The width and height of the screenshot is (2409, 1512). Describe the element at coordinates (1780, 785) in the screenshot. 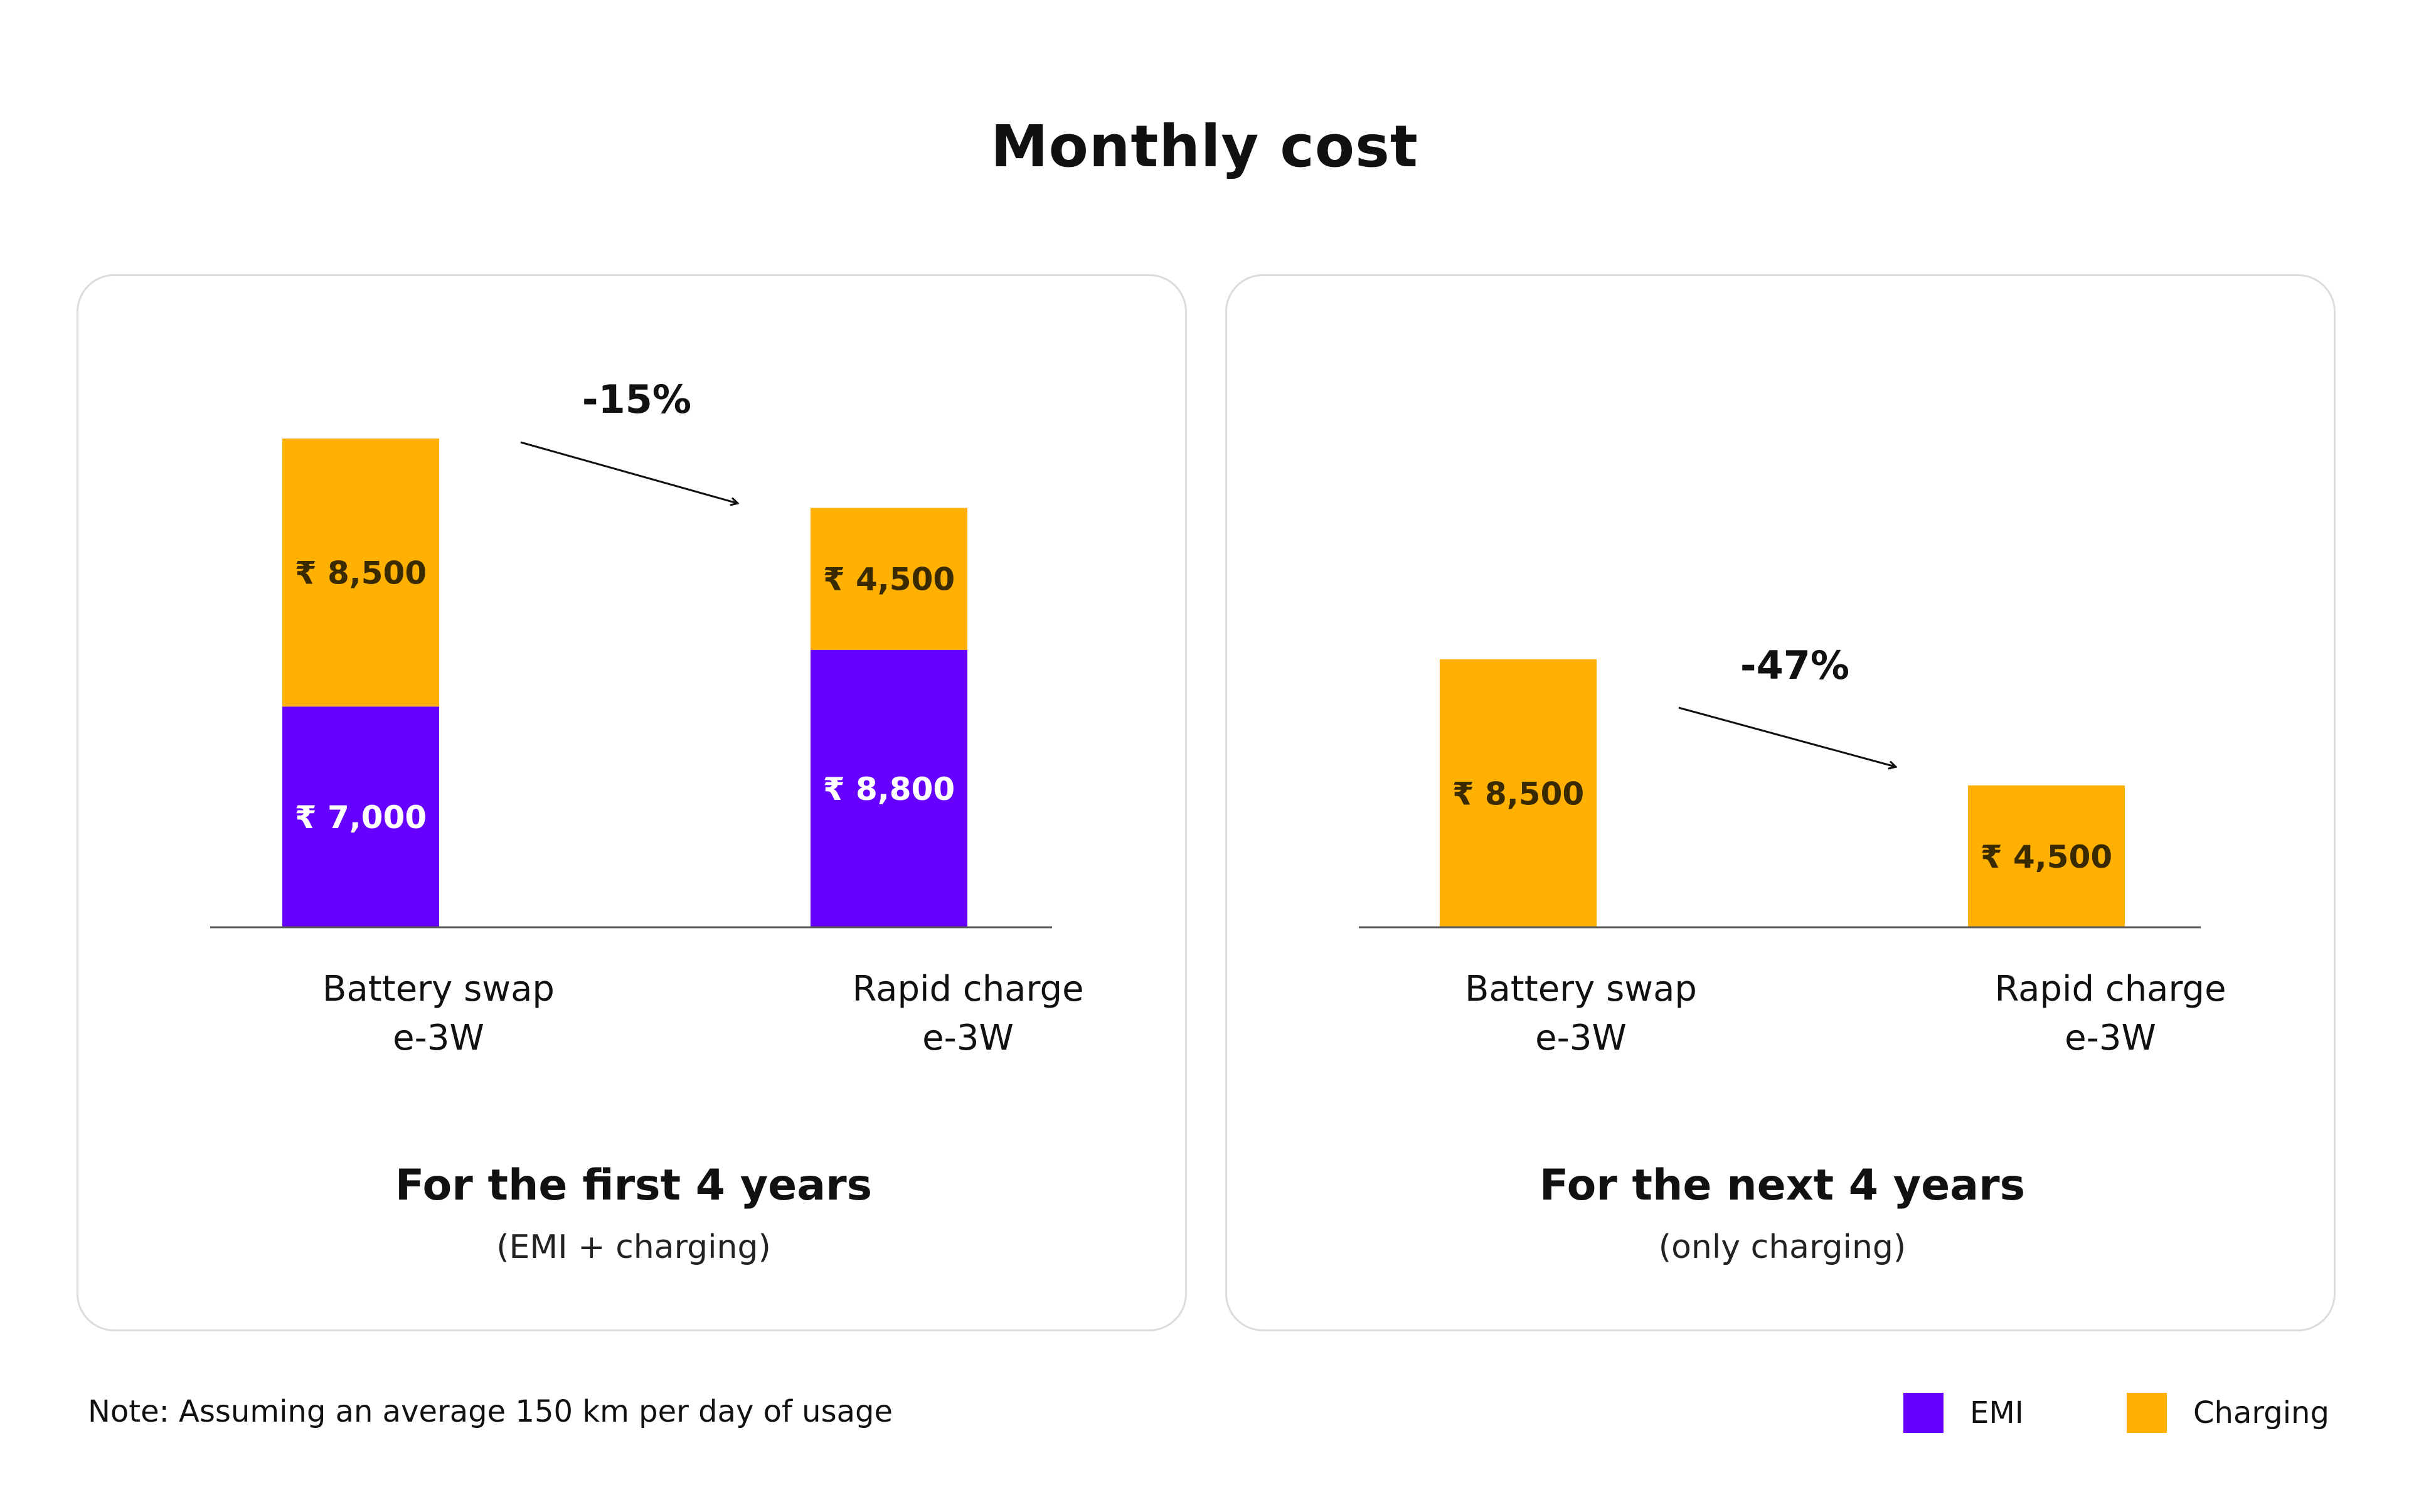

I see `chart-next-4-years: ₹ 8,500 ₹ 4,500 -47%` at that location.